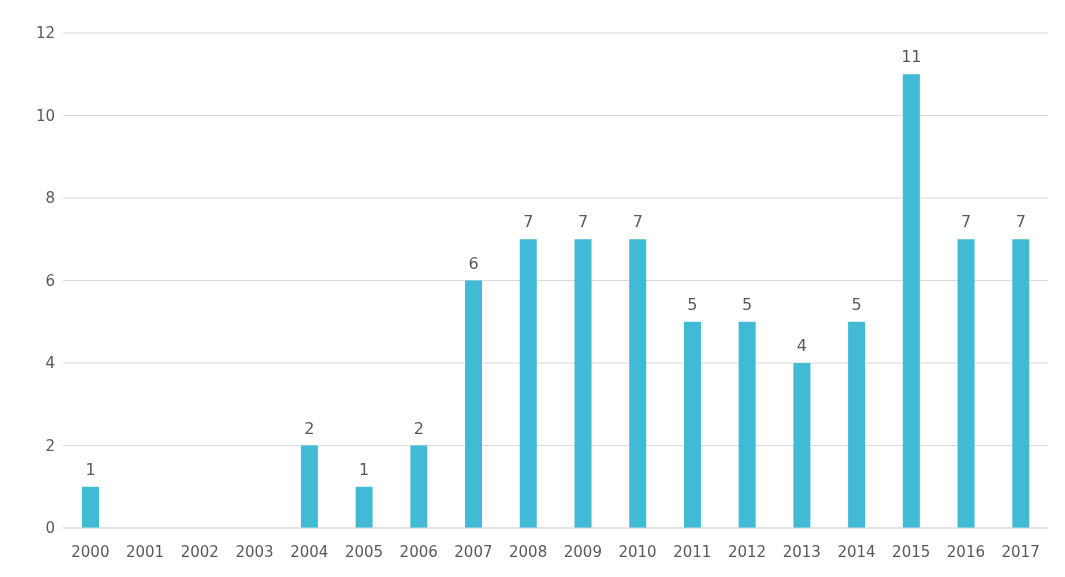 This screenshot has width=1065, height=577. Describe the element at coordinates (473, 263) in the screenshot. I see `data-label: 6` at that location.